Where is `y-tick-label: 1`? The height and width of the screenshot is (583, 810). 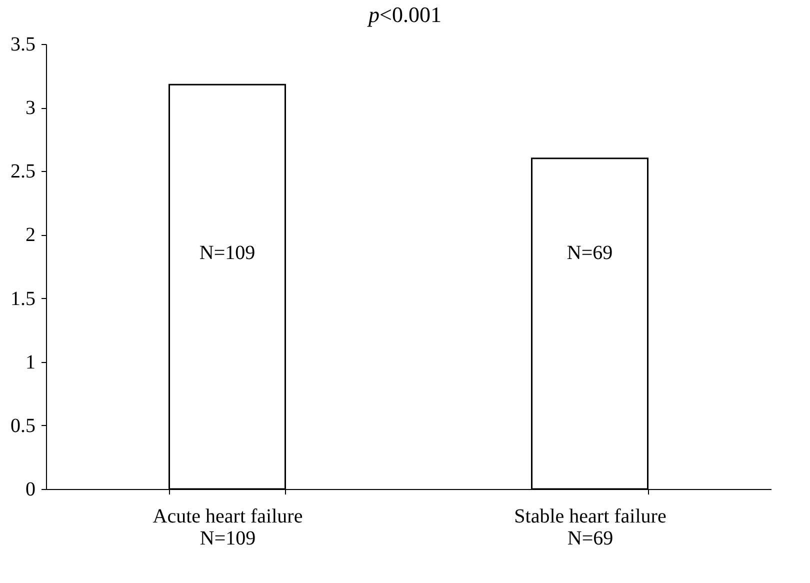
y-tick-label: 1 is located at coordinates (31, 362).